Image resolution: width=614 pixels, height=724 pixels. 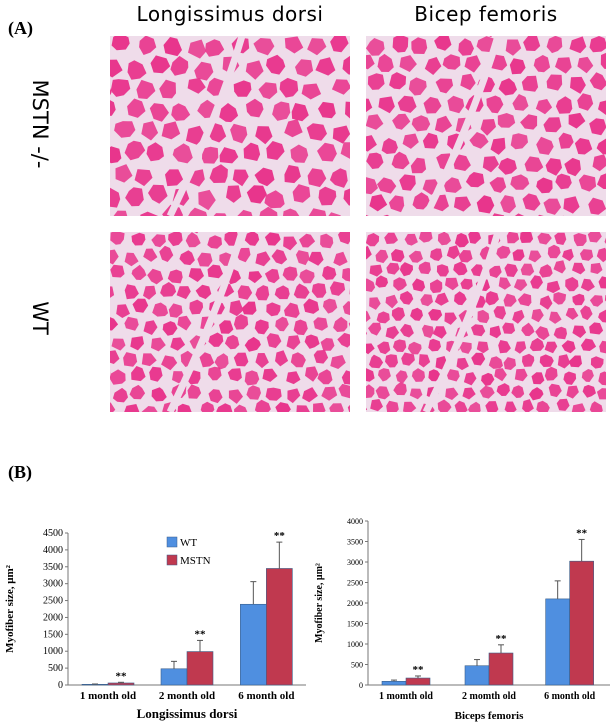 I want to click on y-tick-label: 4500, so click(x=53, y=533).